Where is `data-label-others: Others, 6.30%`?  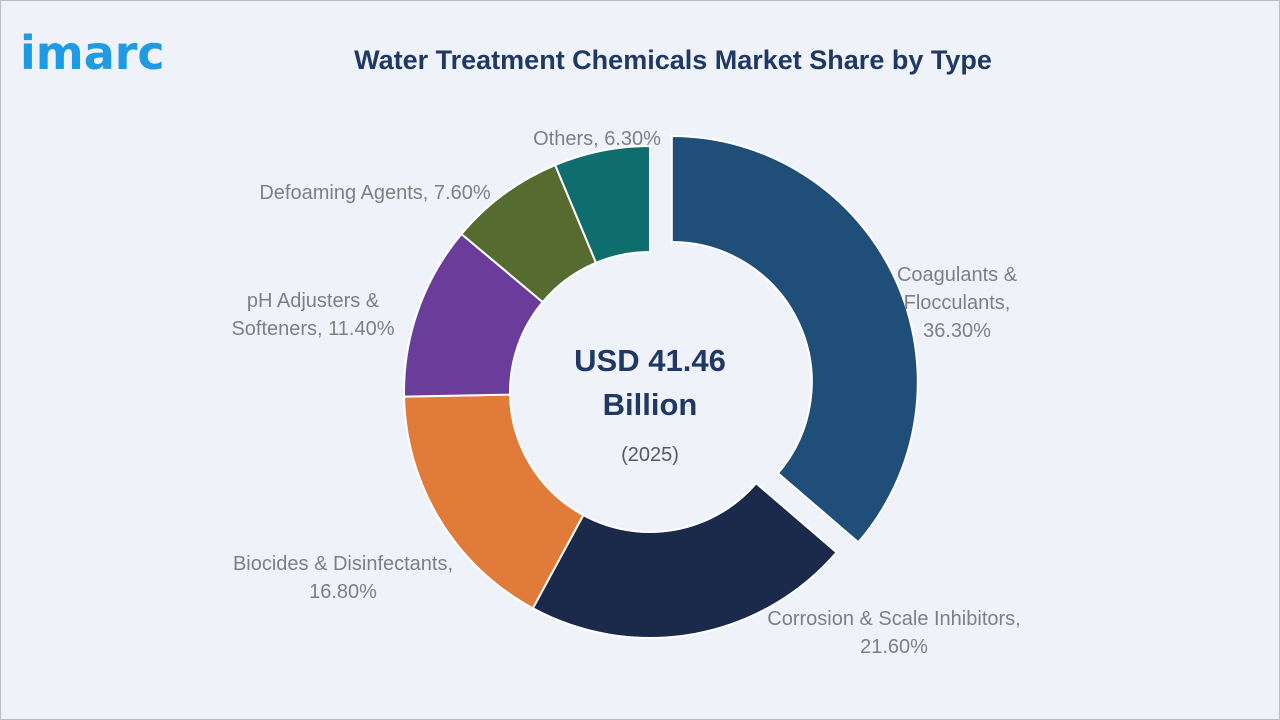
data-label-others: Others, 6.30% is located at coordinates (597, 139).